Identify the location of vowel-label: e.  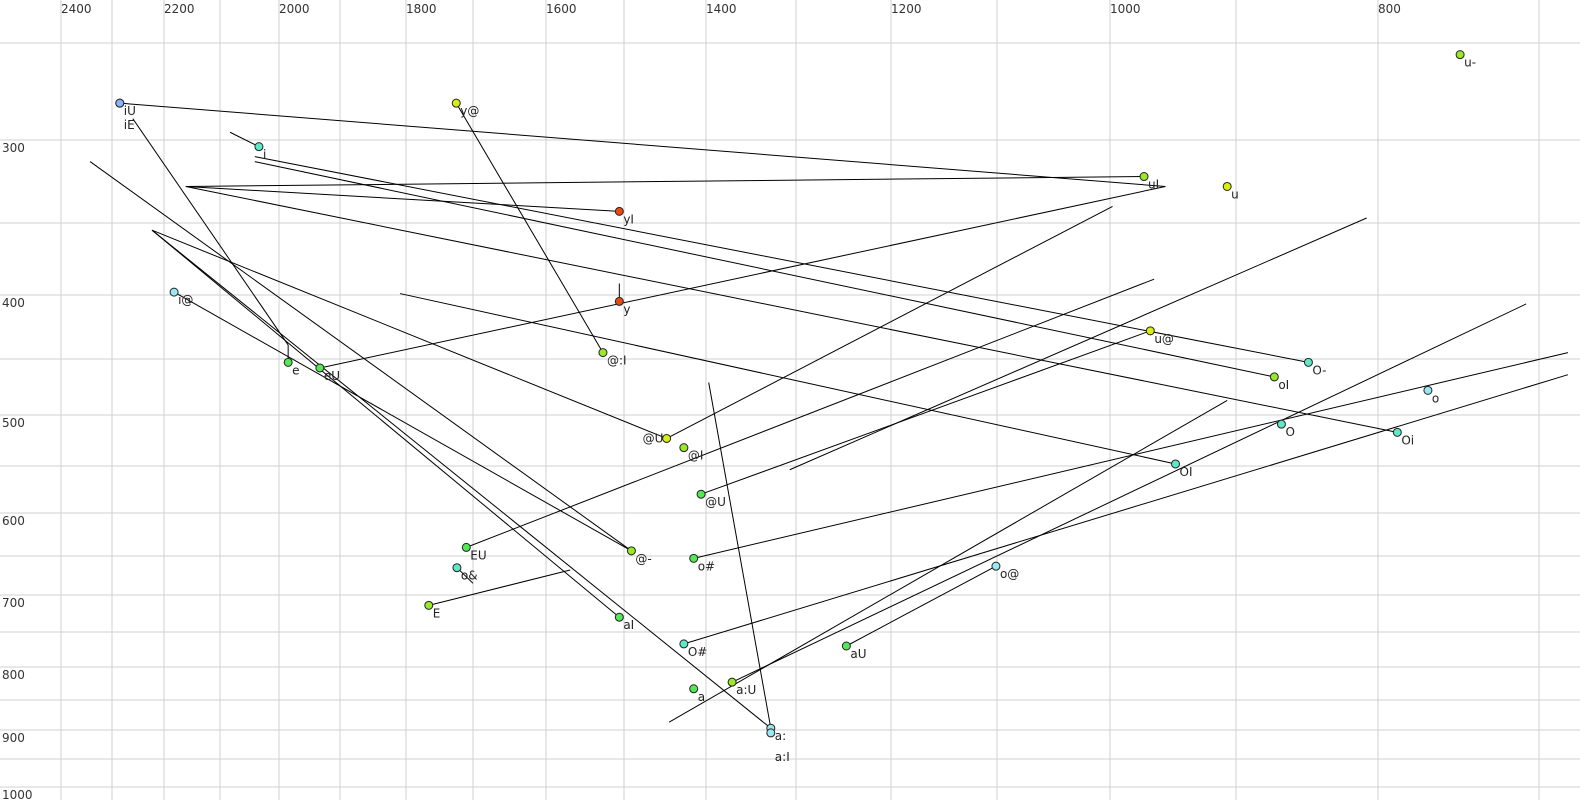
(295, 370).